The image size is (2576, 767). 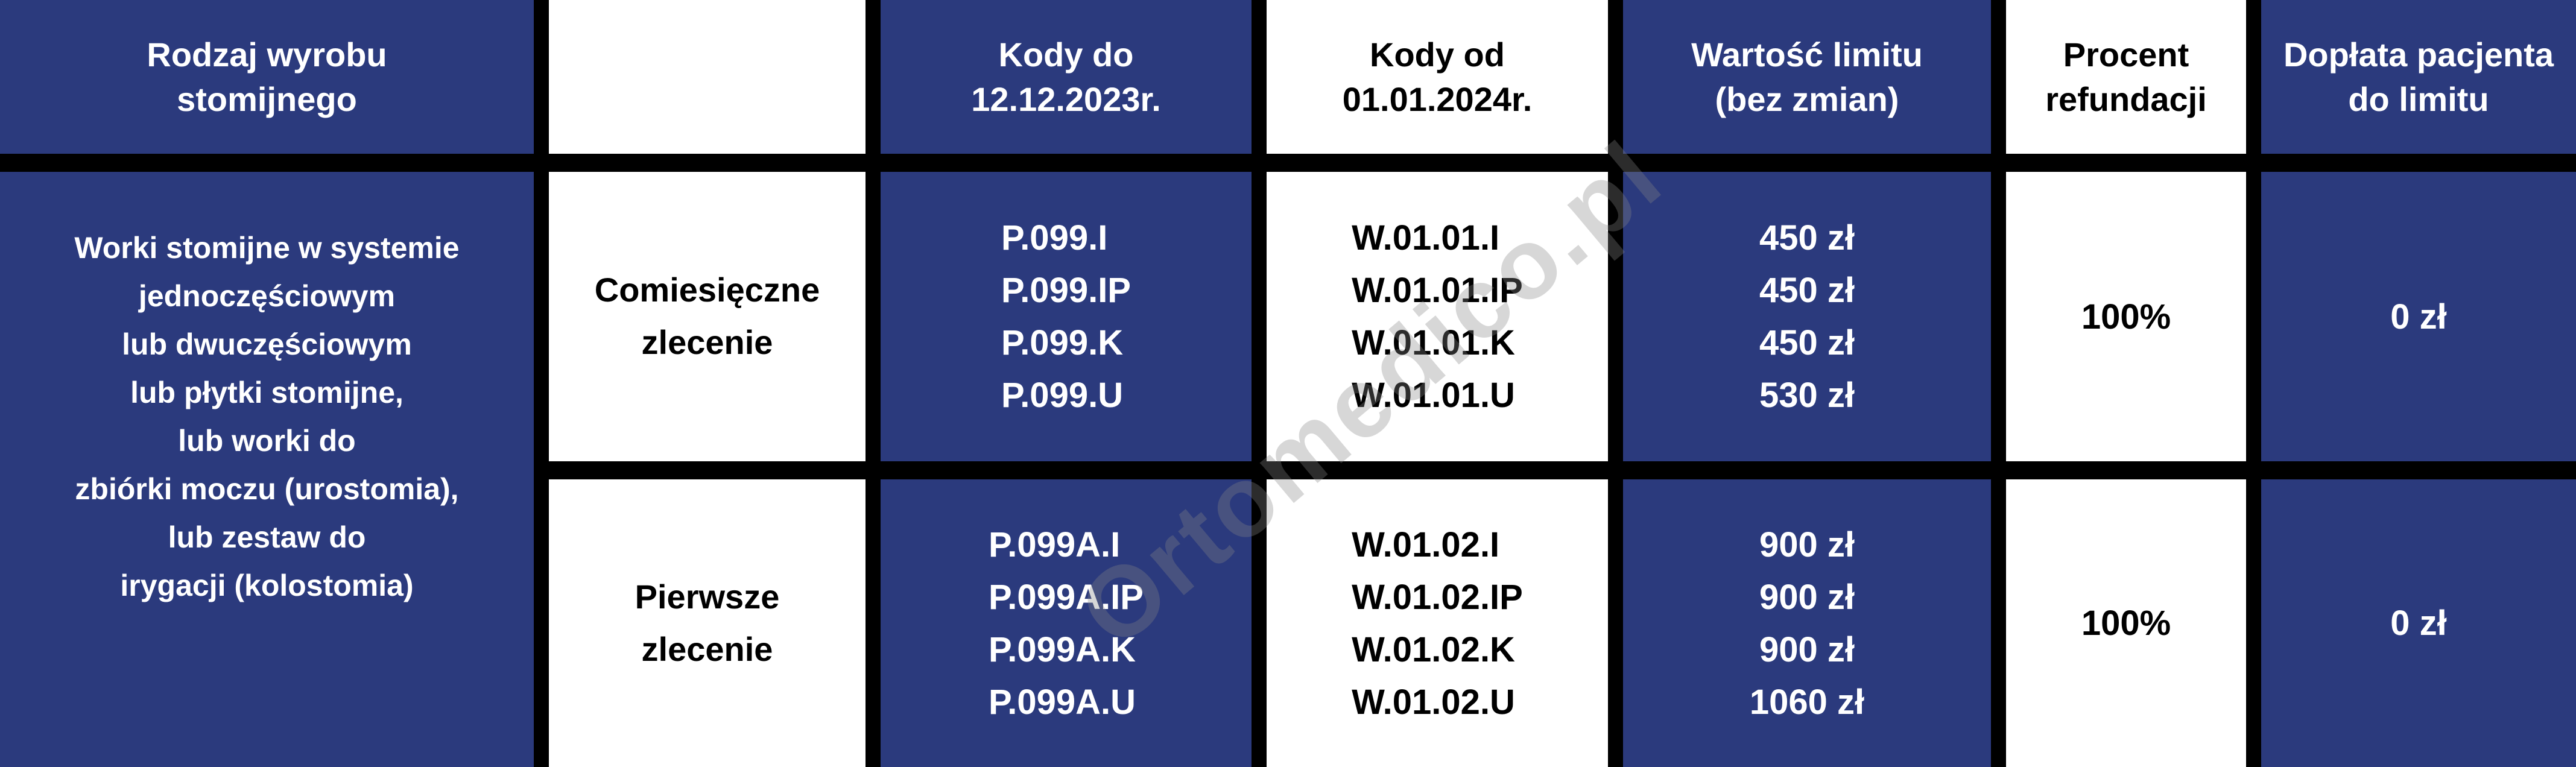 I want to click on row-2-limit-values: 900 zł 900 zł 900 zł 1060 zł, so click(x=1807, y=623).